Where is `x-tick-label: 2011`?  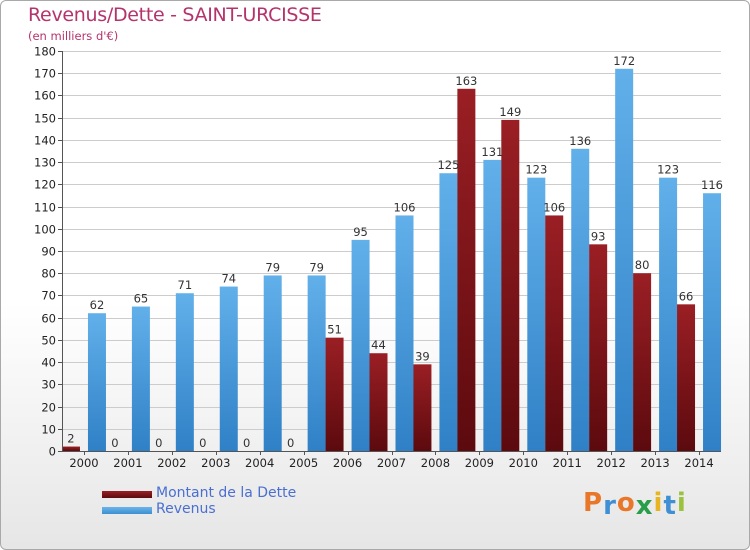 x-tick-label: 2011 is located at coordinates (567, 463).